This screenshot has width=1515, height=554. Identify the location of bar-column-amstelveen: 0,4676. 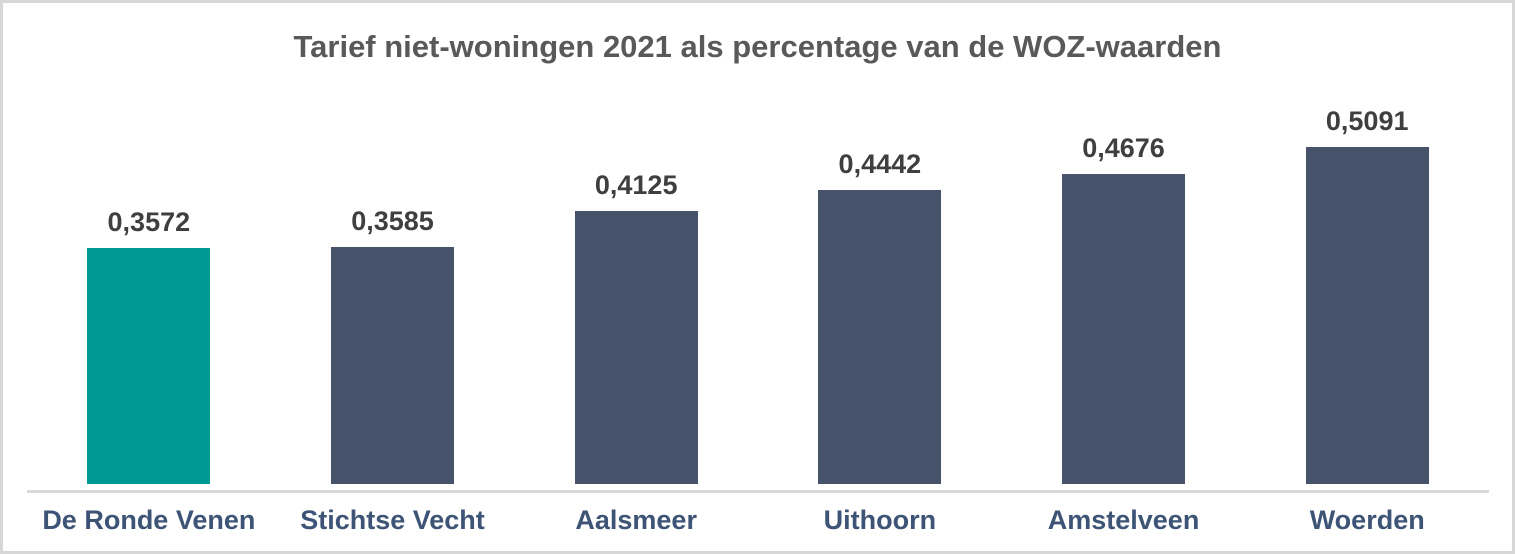
(1124, 288).